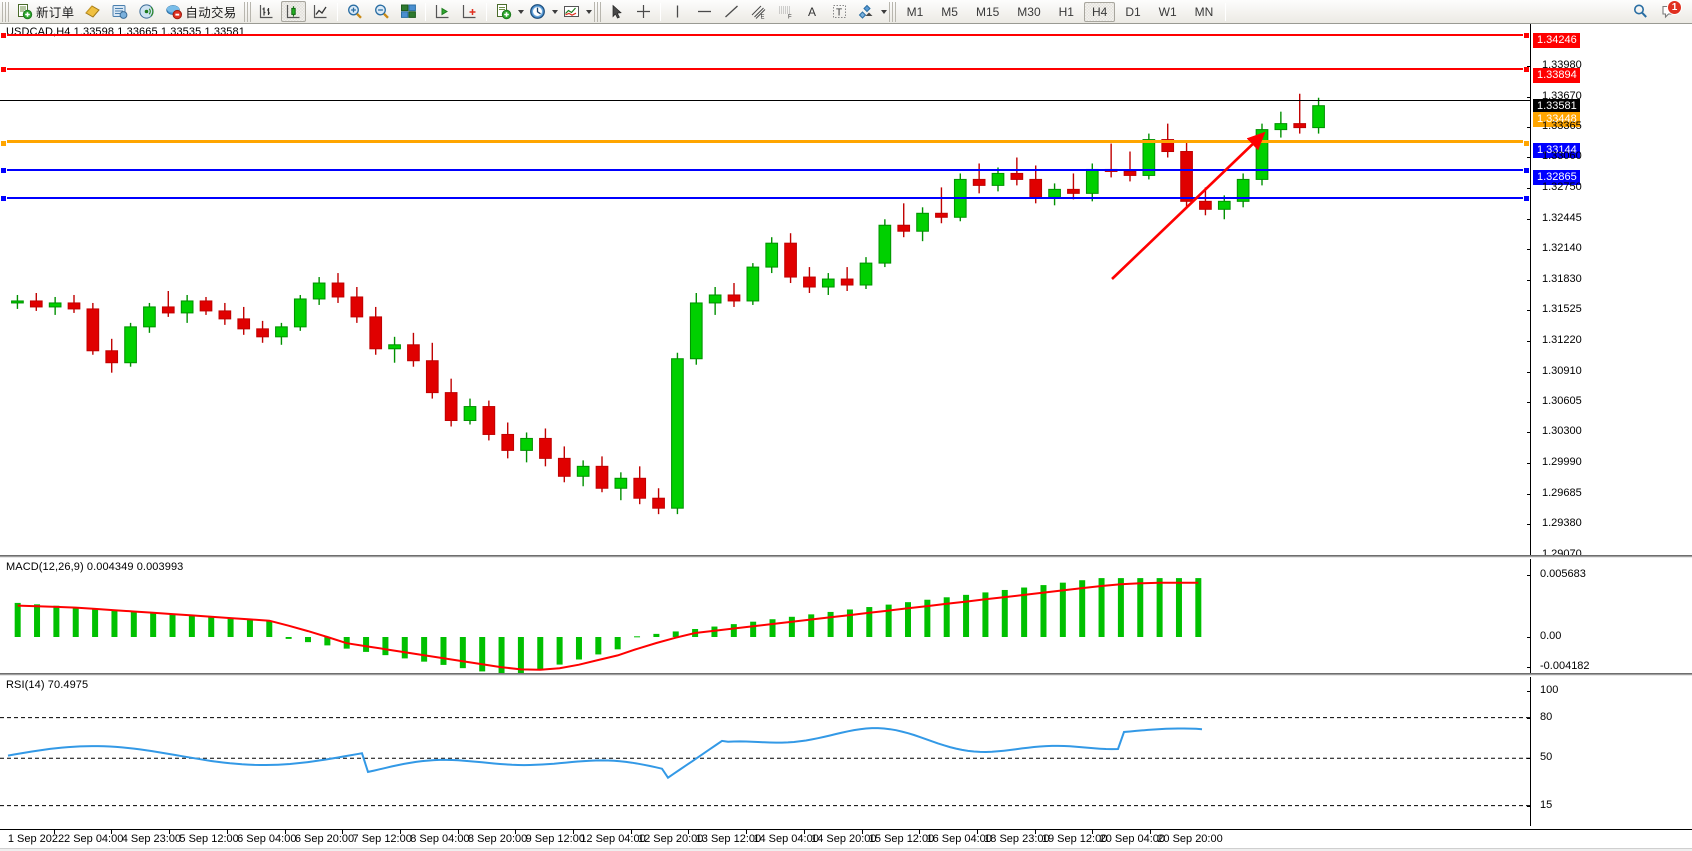 Image resolution: width=1692 pixels, height=851 pixels. Describe the element at coordinates (758, 11) in the screenshot. I see `equidistant-channel-button: E` at that location.